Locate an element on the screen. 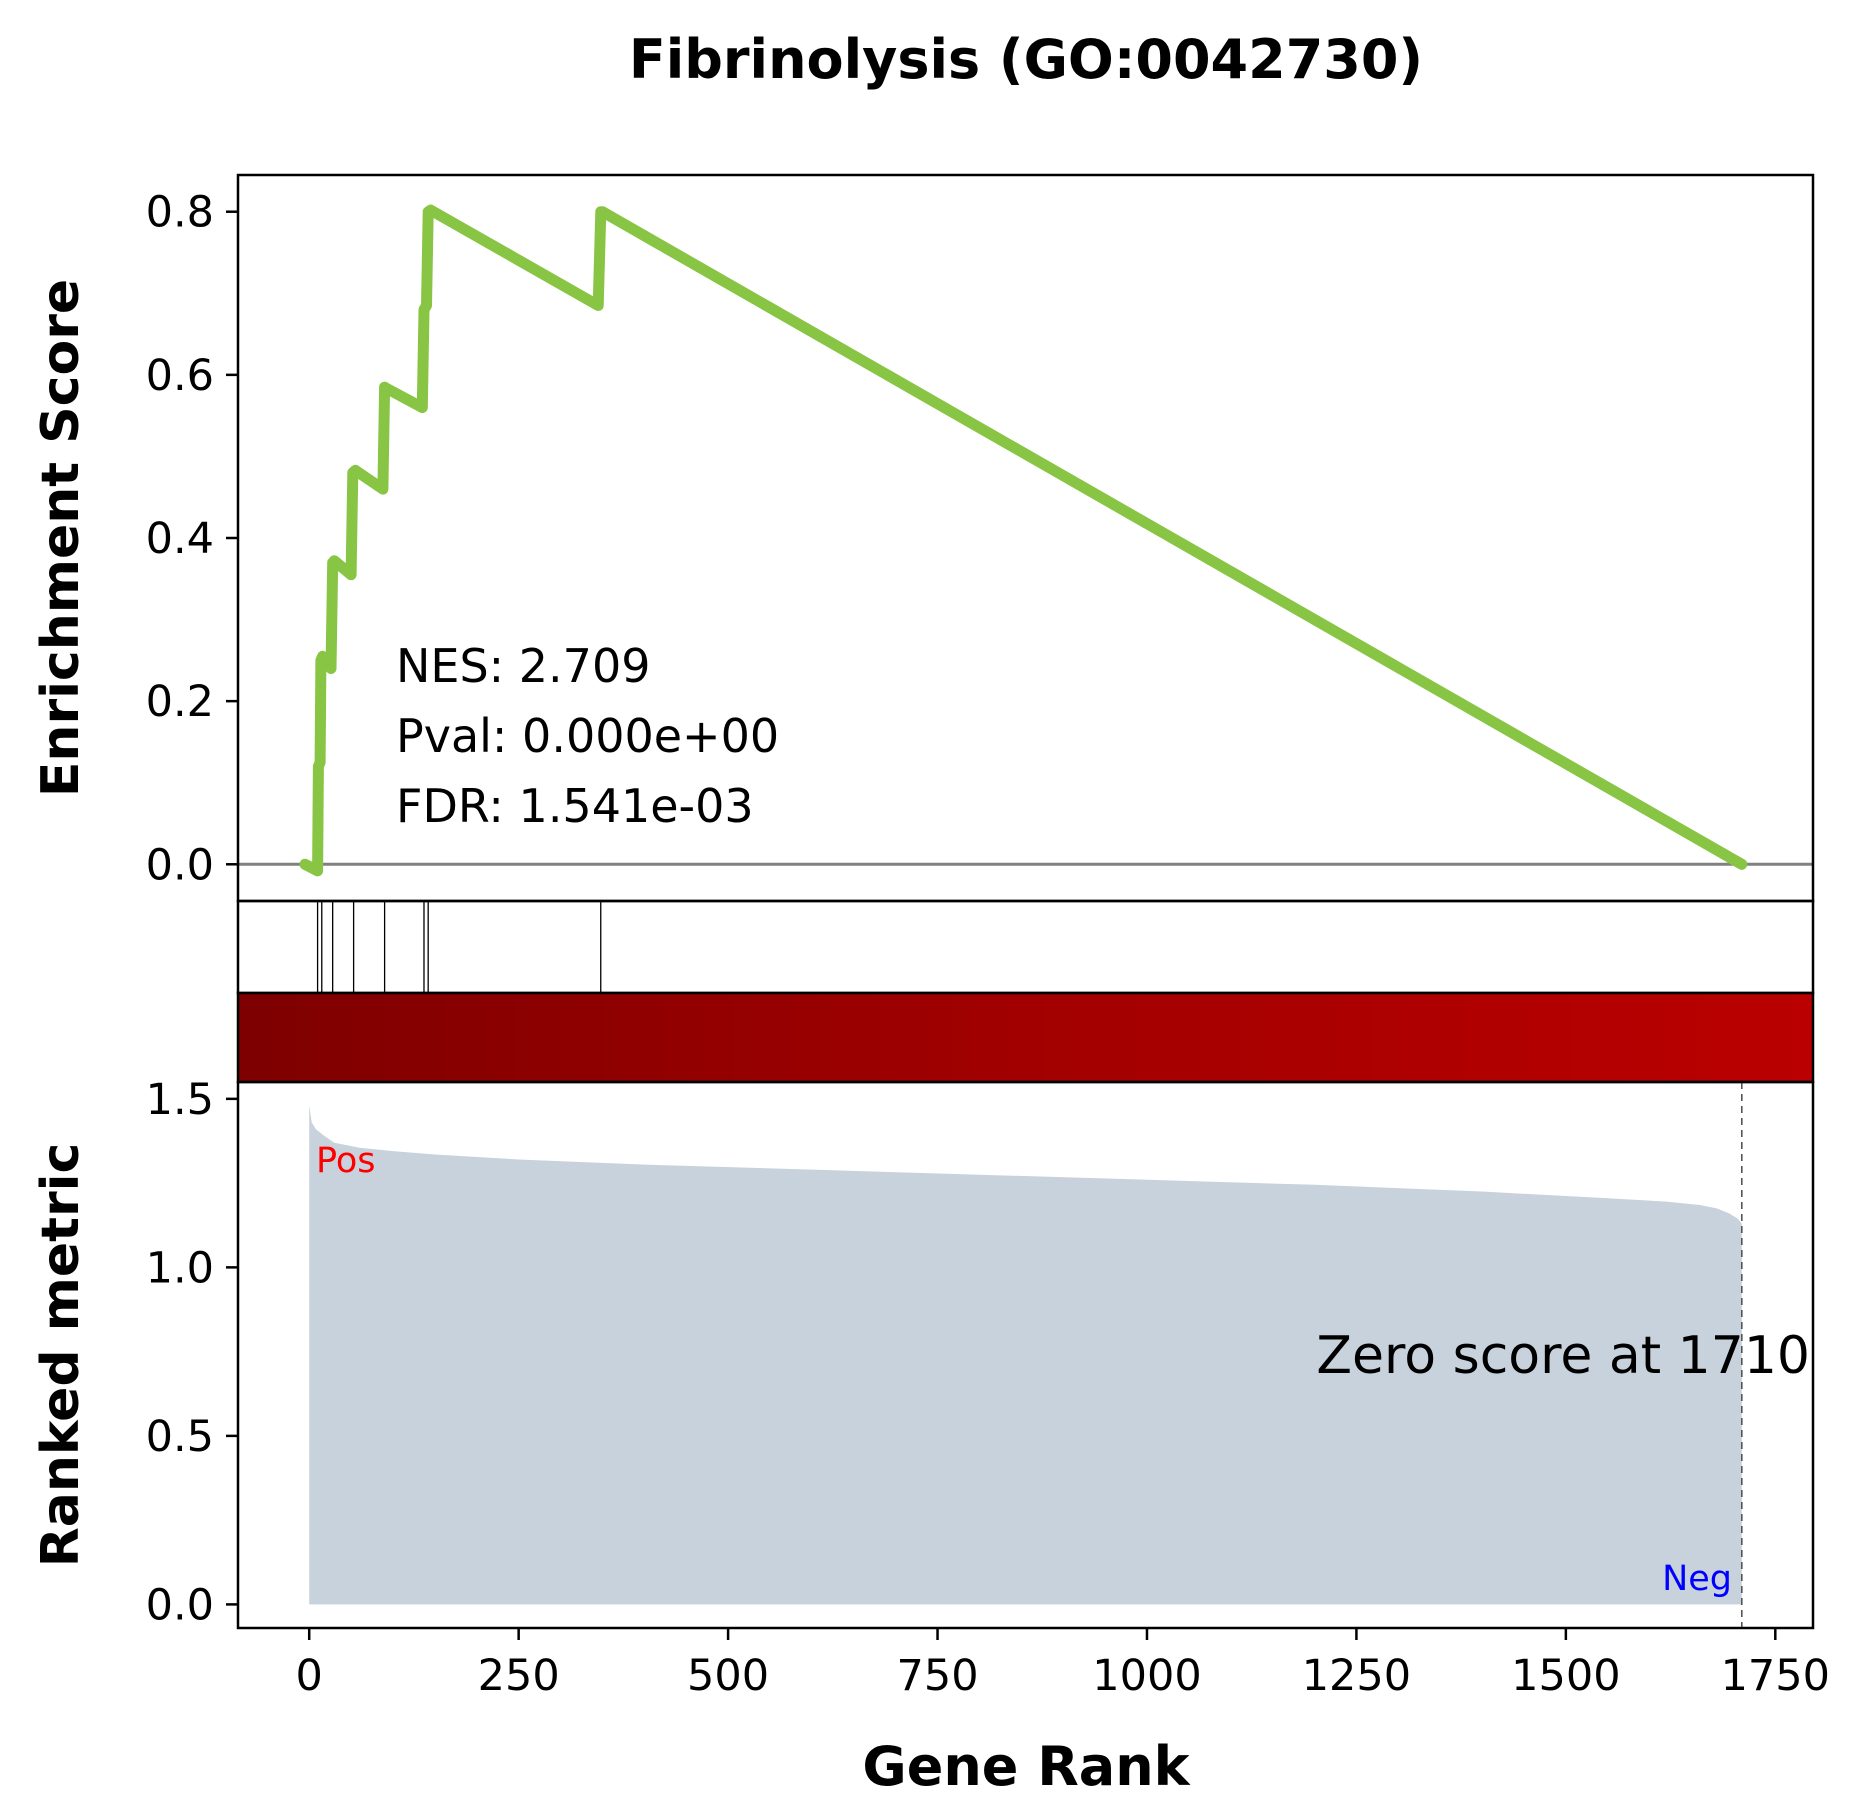 The height and width of the screenshot is (1812, 1861). ranked-y-tick-label: 0.0 is located at coordinates (180, 1605).